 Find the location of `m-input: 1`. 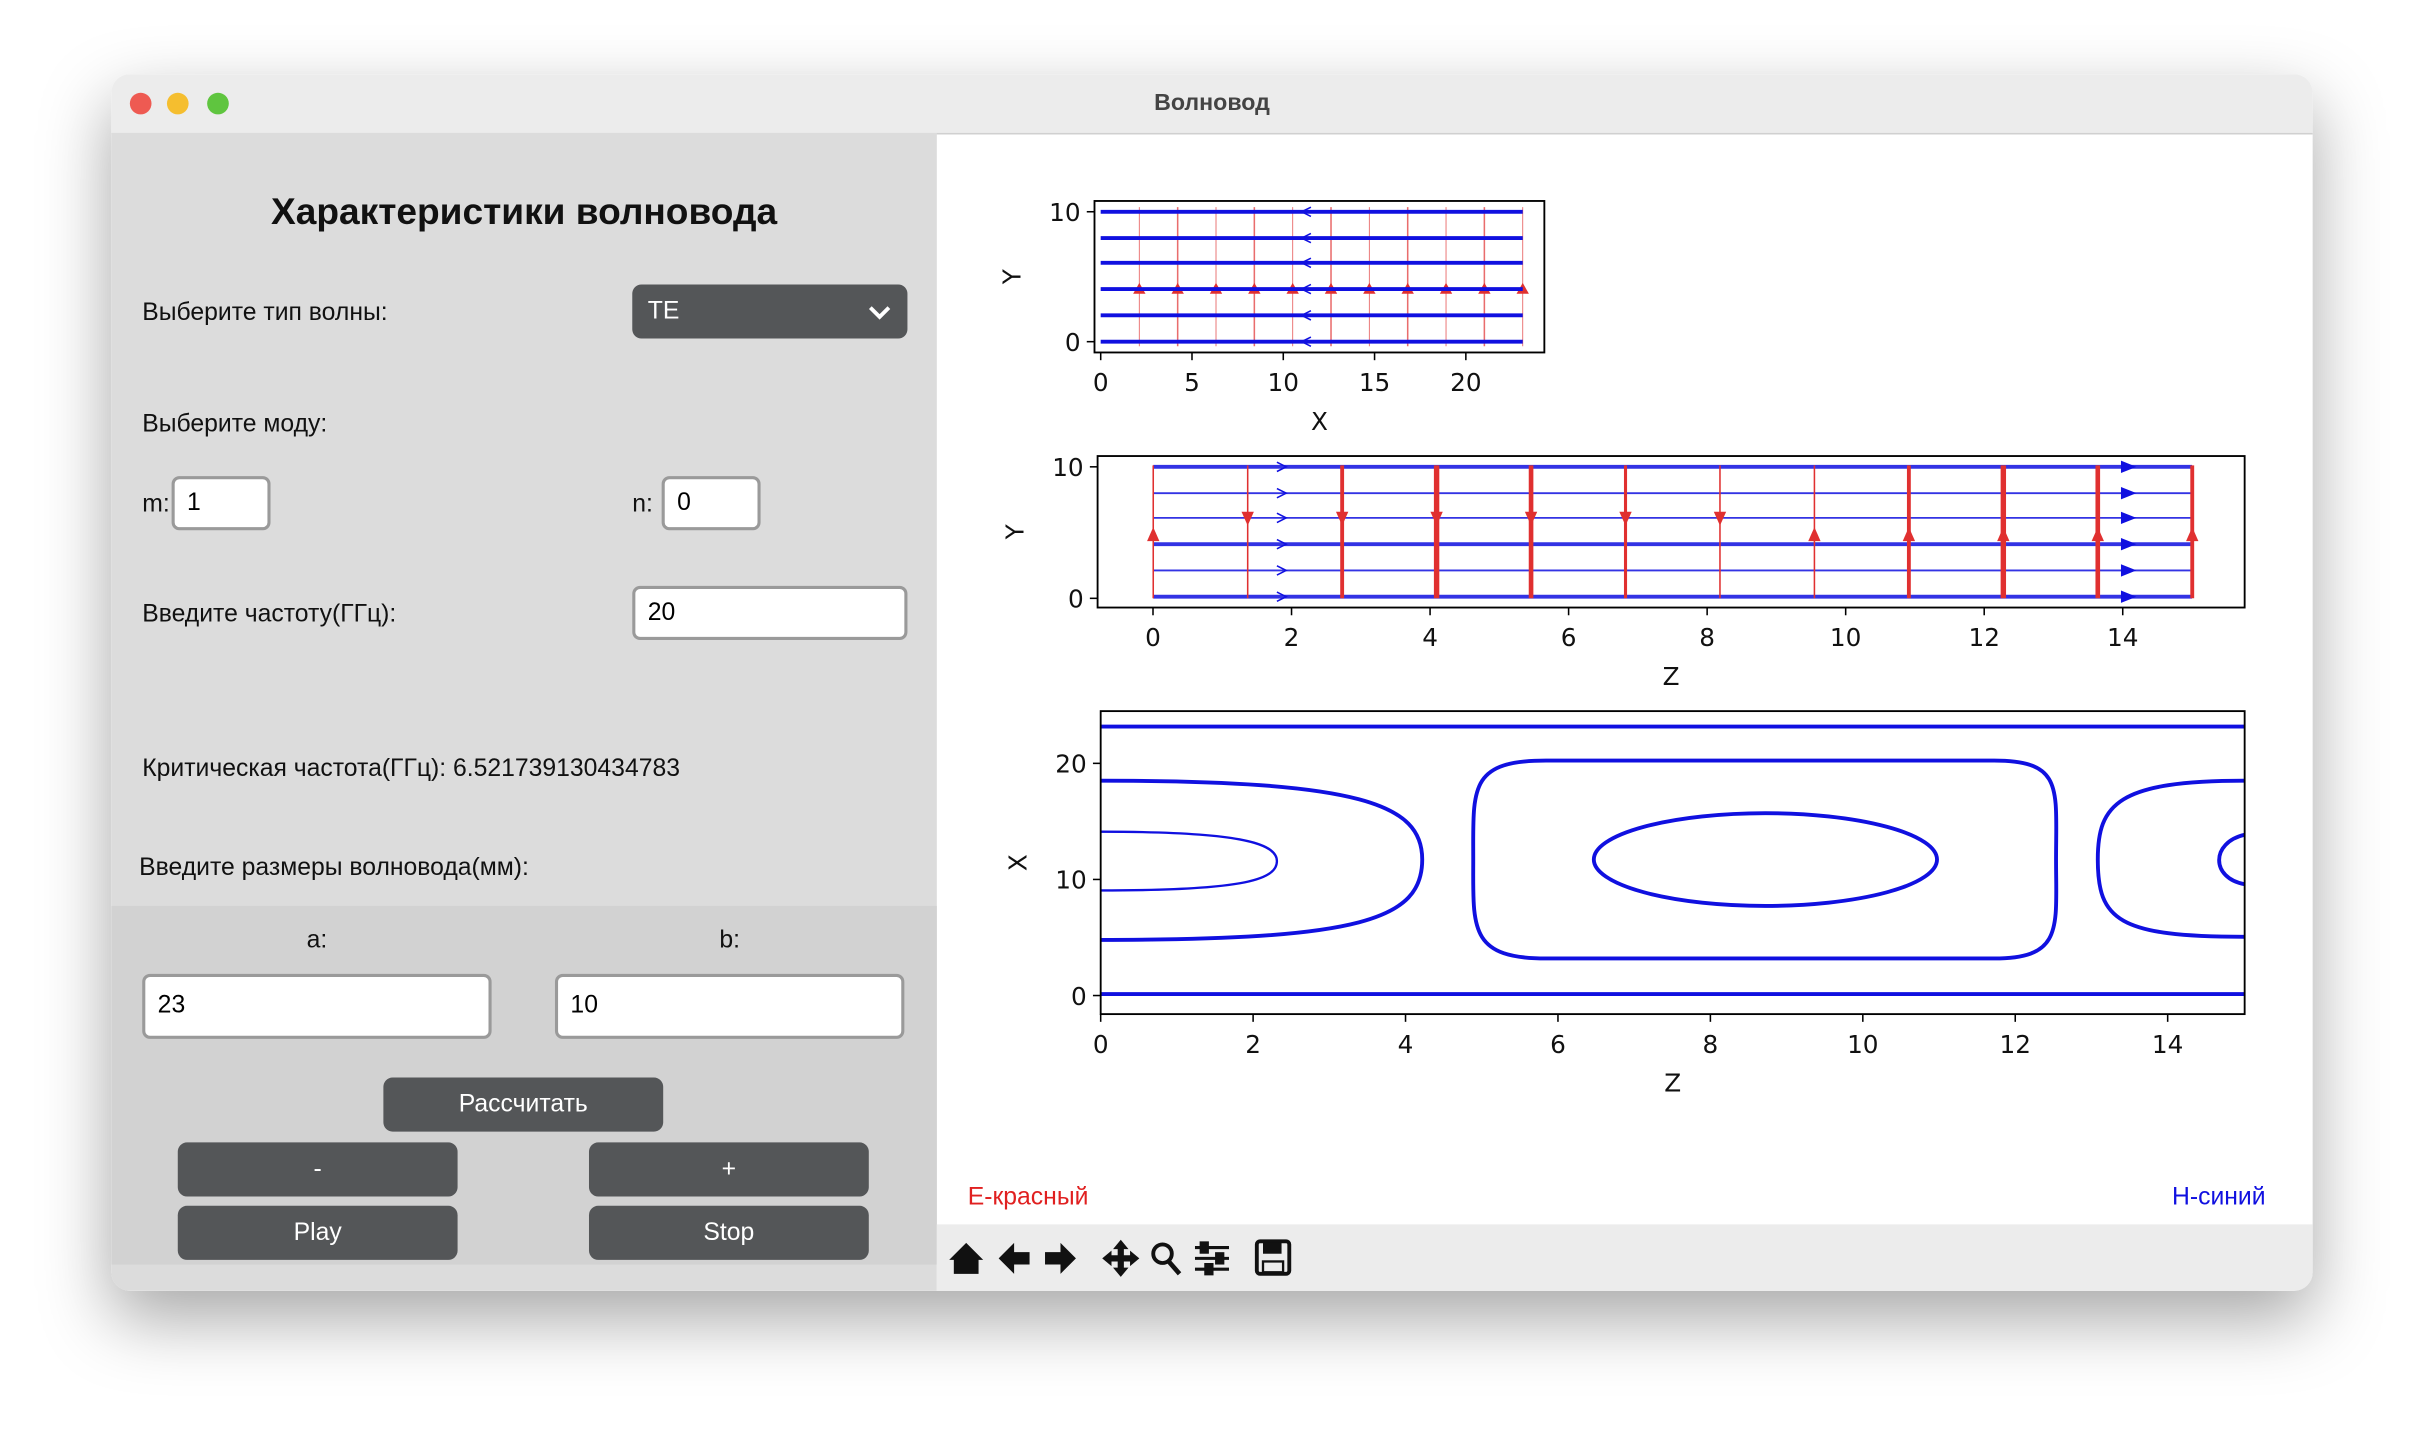

m-input: 1 is located at coordinates (221, 503).